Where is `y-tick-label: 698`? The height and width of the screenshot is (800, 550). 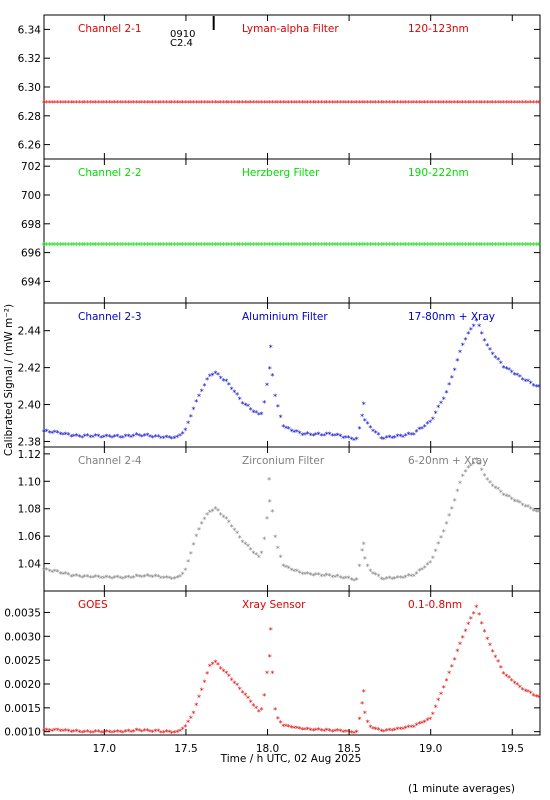
y-tick-label: 698 is located at coordinates (31, 225).